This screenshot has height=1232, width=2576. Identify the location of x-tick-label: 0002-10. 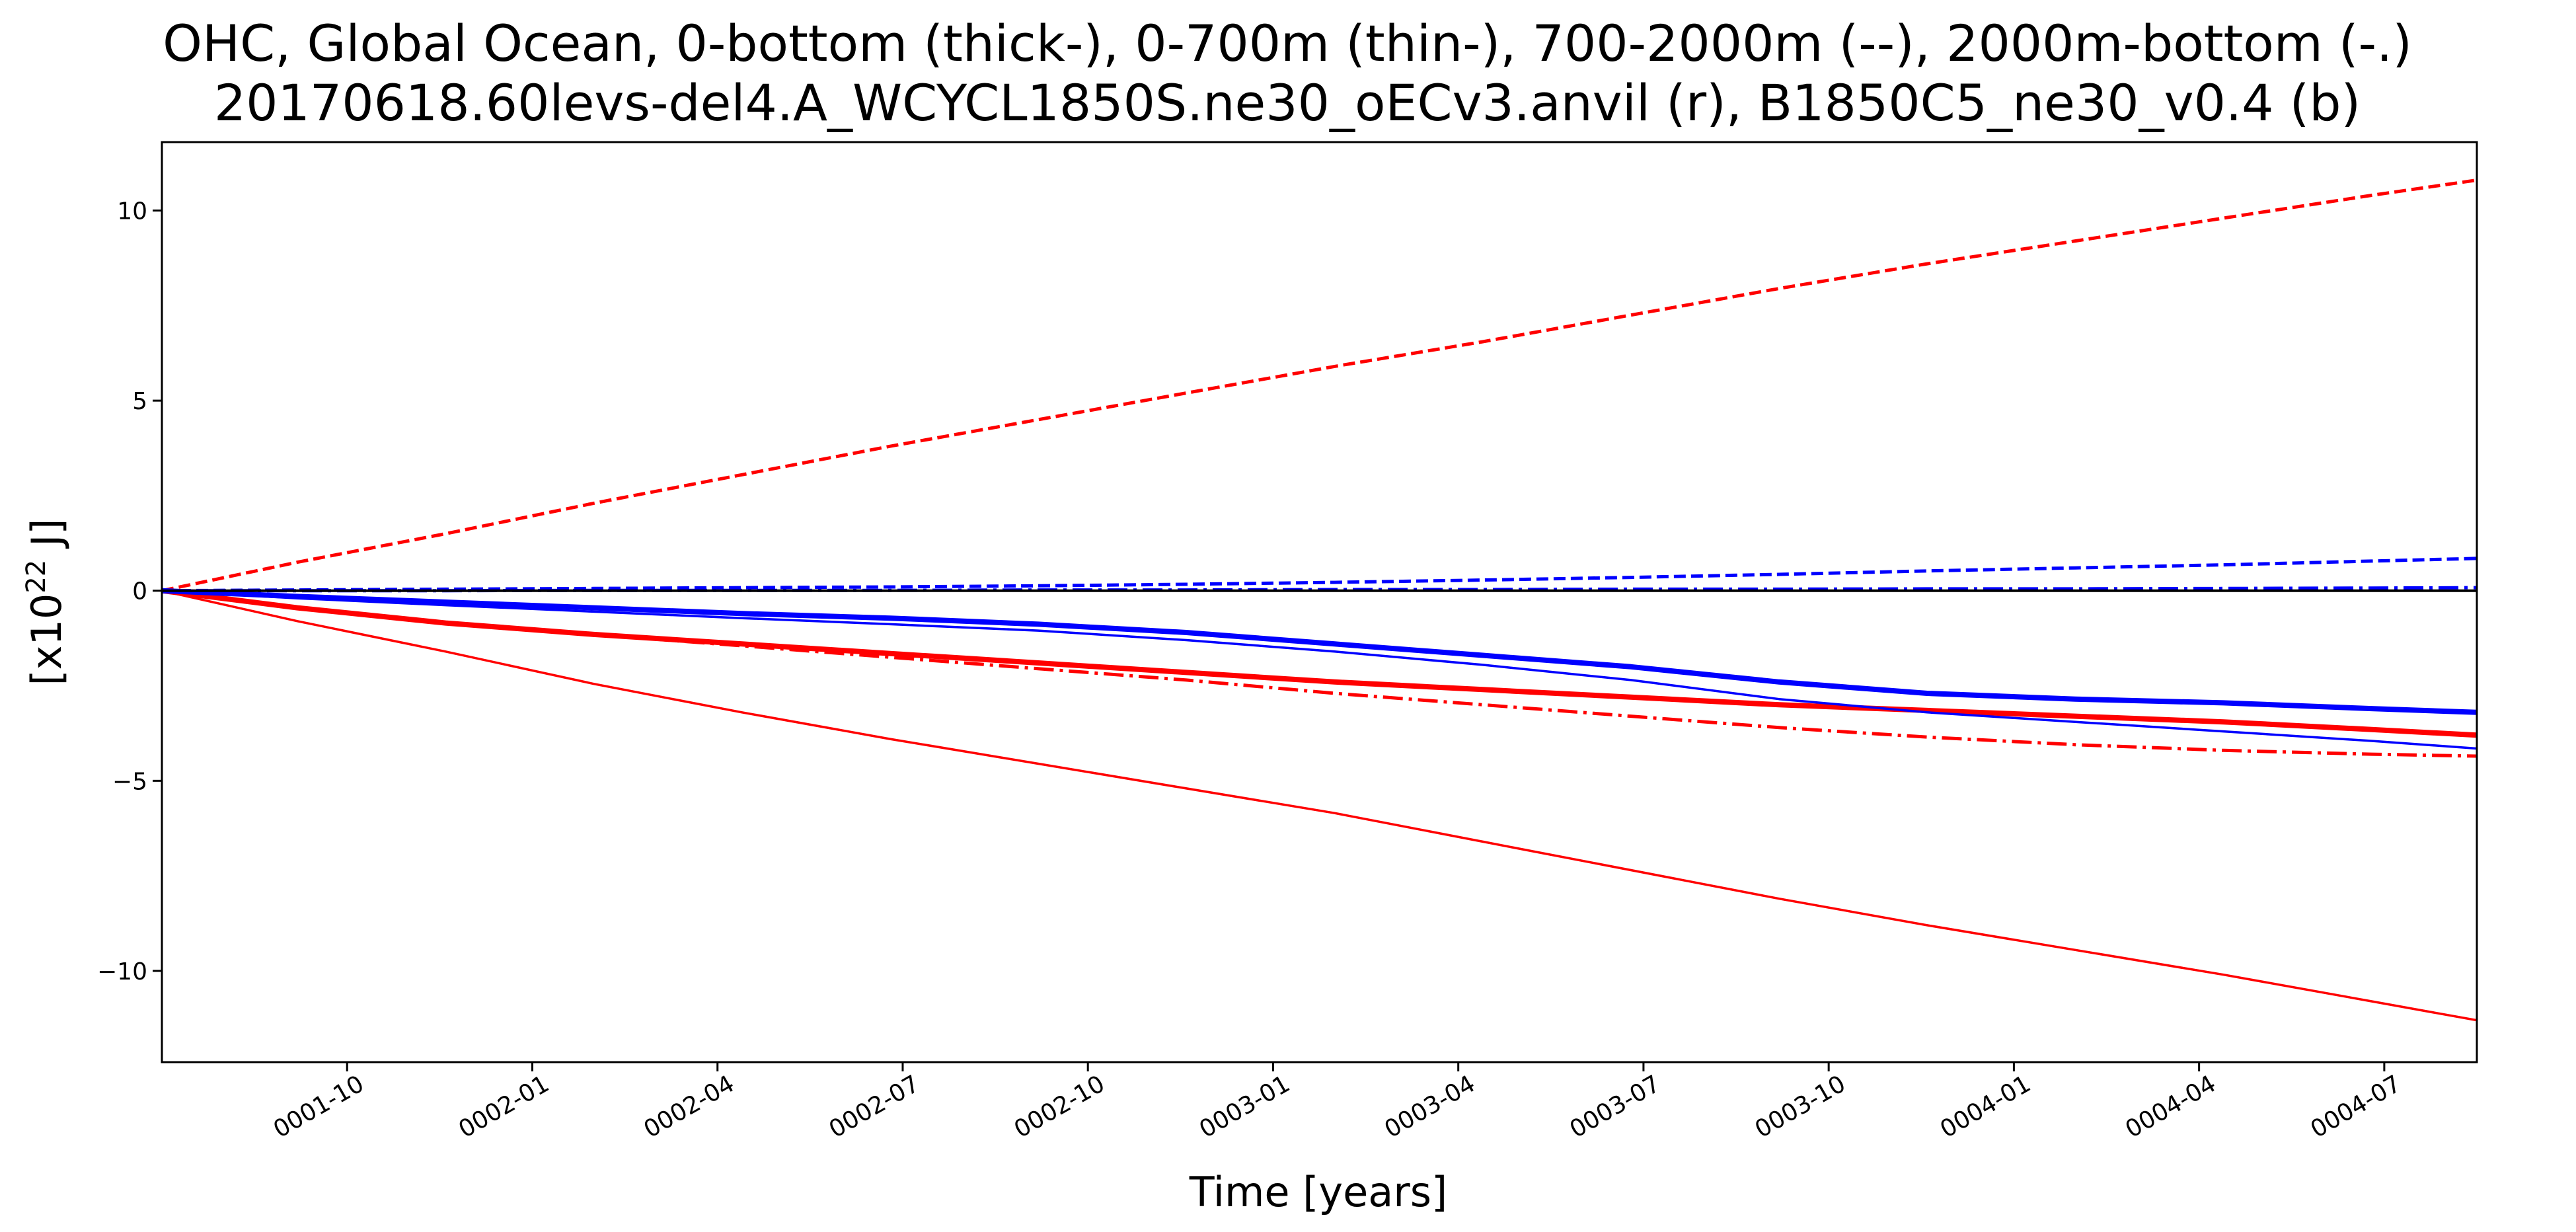
(1060, 1106).